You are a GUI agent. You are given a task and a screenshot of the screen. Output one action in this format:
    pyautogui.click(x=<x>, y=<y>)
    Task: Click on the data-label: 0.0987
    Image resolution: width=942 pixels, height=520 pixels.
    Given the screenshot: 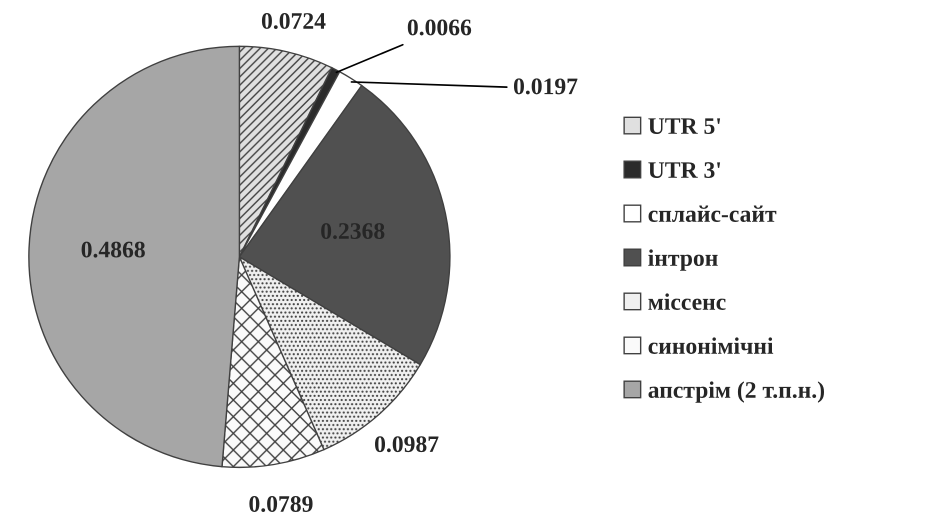 What is the action you would take?
    pyautogui.click(x=406, y=444)
    